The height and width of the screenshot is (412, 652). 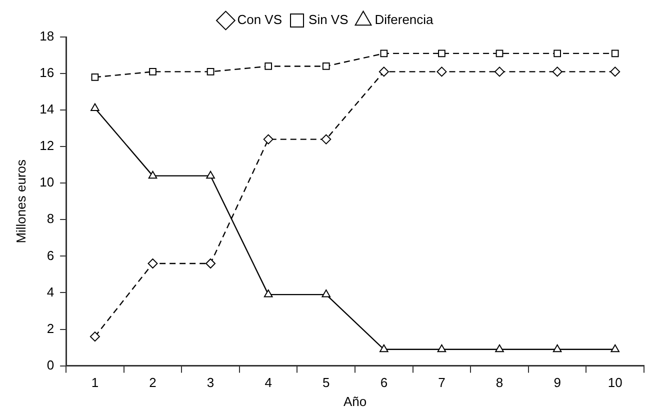 I want to click on y-tick-label: 18, so click(x=47, y=36).